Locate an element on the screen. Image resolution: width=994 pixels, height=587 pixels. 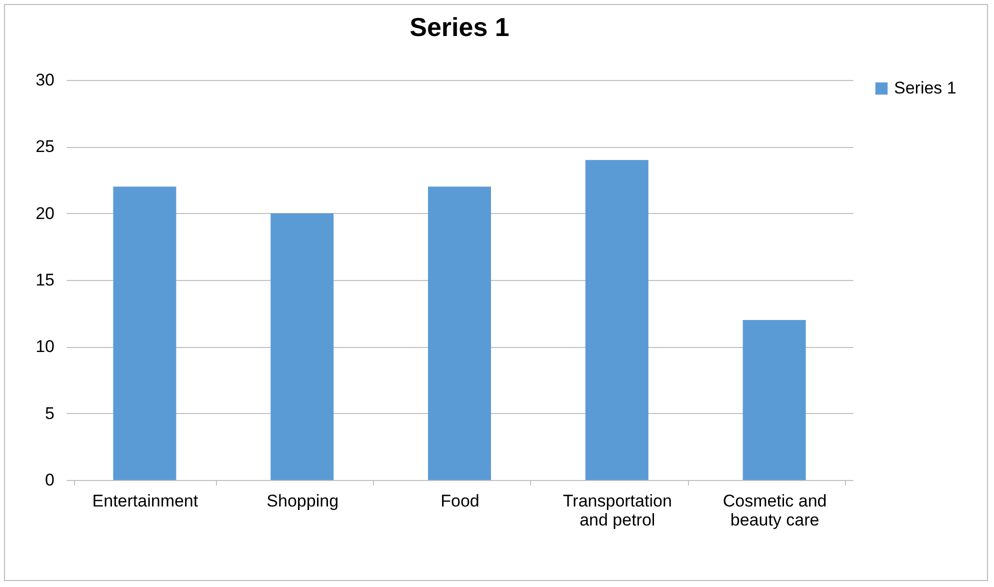
y-tick-label: 5 is located at coordinates (49, 413).